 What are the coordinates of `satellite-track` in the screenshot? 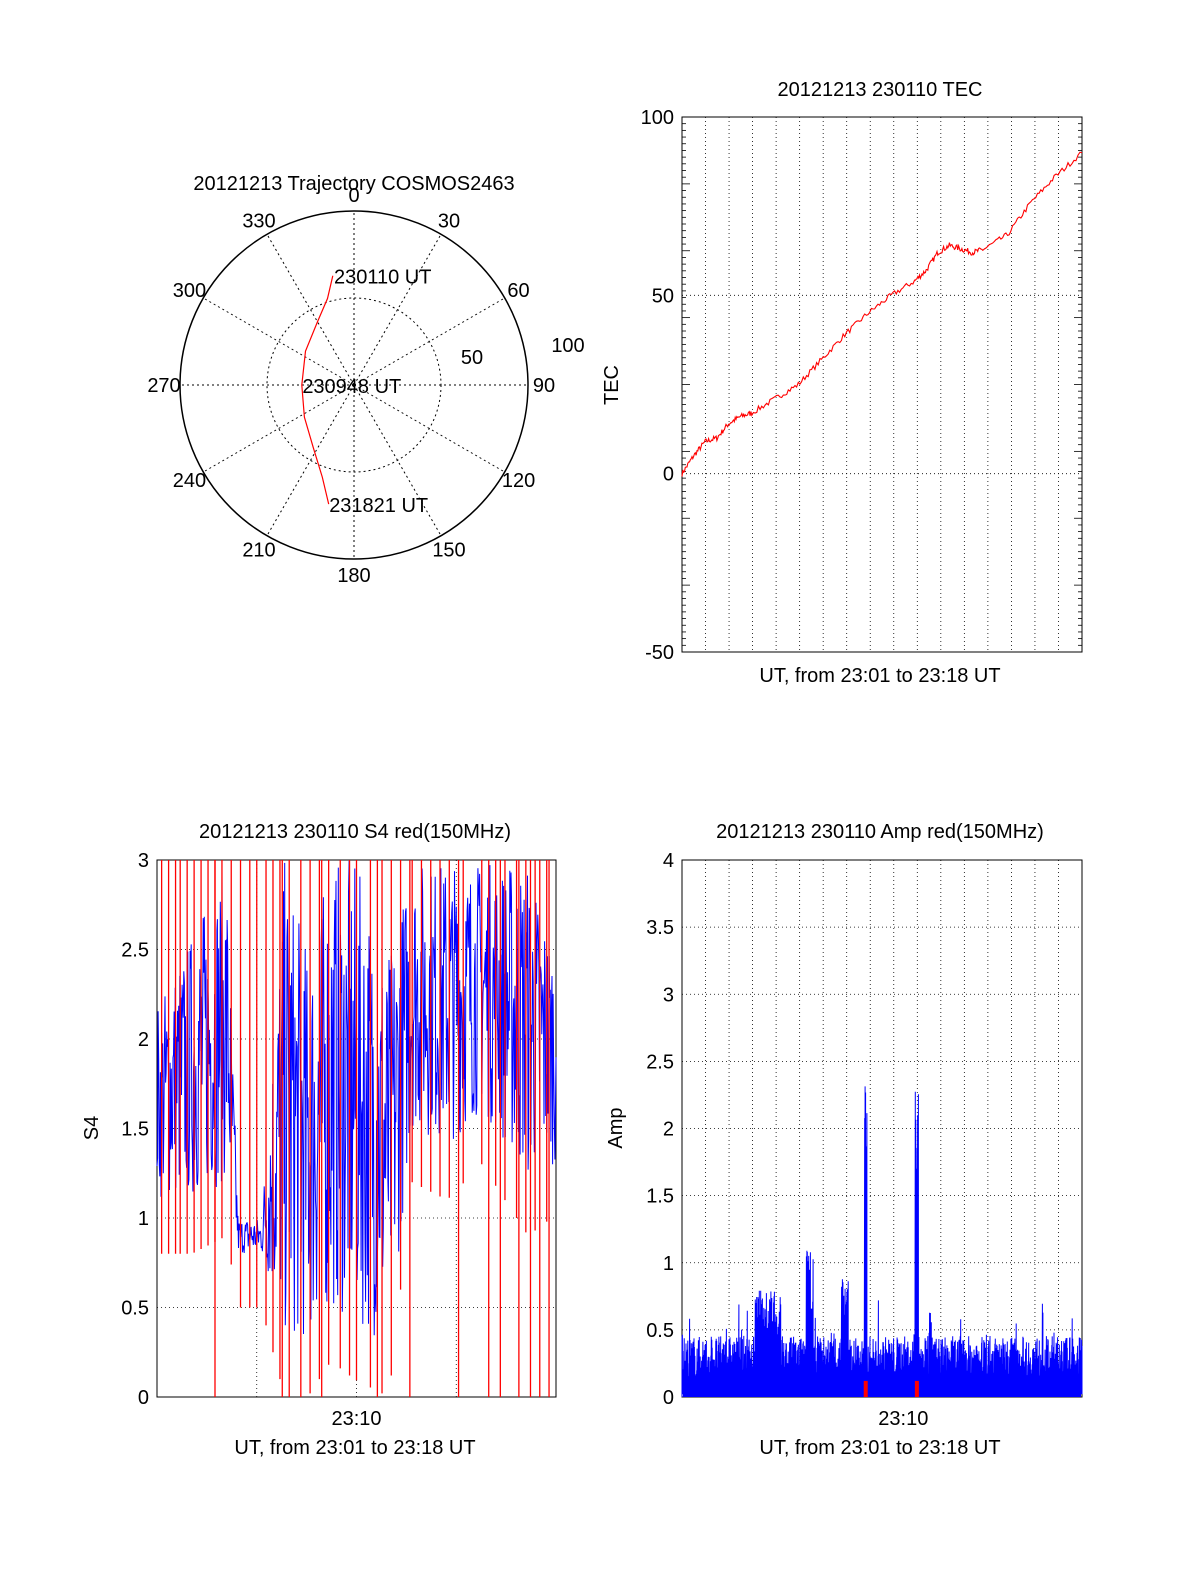 It's located at (317, 390).